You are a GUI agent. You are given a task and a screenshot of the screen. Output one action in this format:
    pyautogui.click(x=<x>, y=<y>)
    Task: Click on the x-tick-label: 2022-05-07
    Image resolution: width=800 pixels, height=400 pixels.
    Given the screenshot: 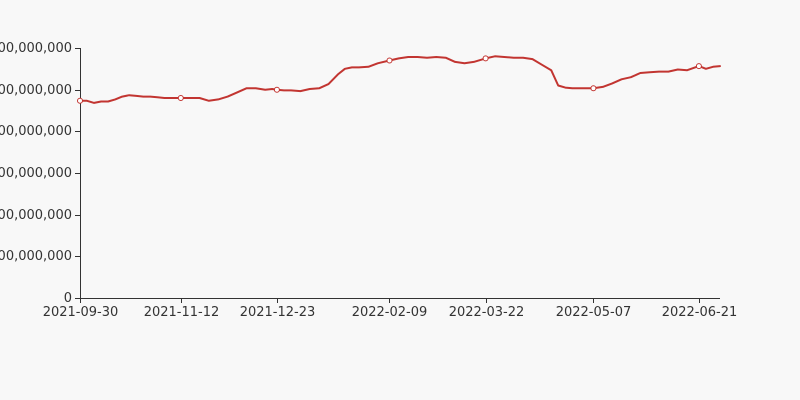 What is the action you would take?
    pyautogui.click(x=594, y=312)
    